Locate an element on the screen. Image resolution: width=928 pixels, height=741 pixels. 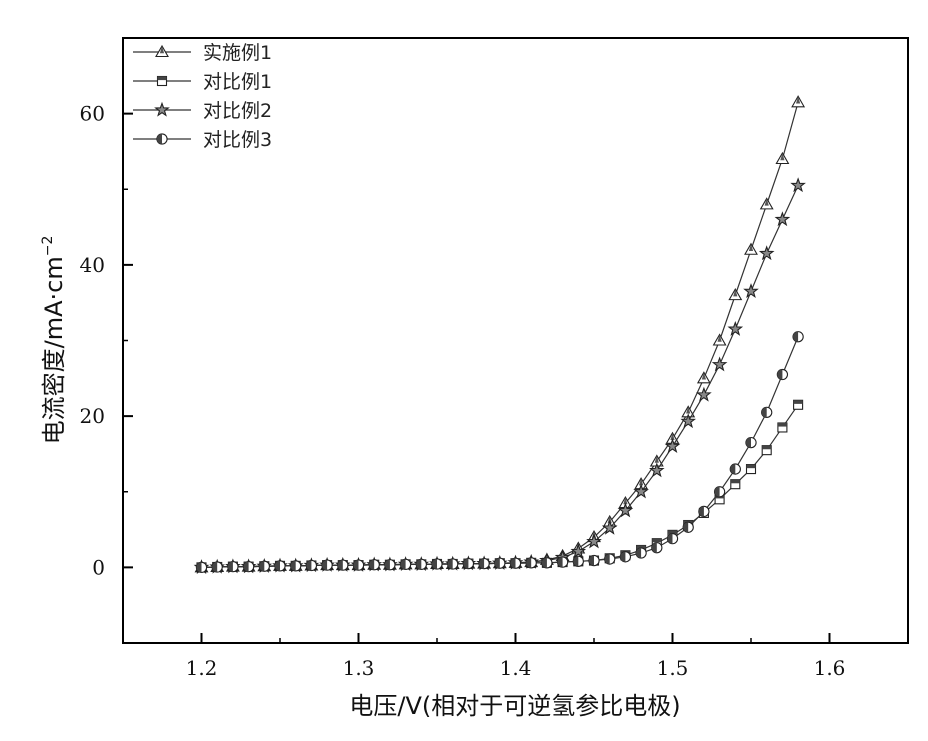
y-tick-label: 20 is located at coordinates (92, 416).